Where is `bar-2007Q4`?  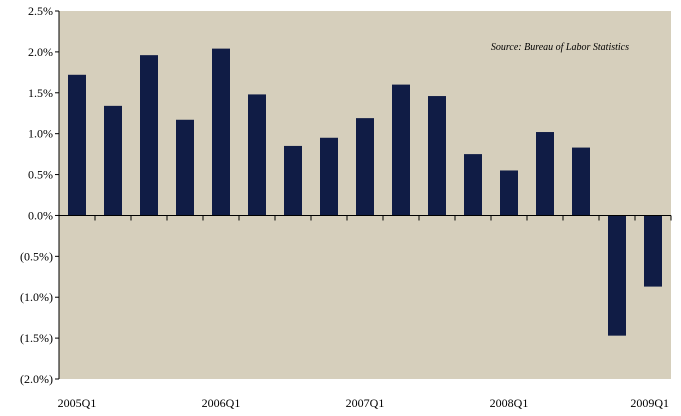
bar-2007Q4 is located at coordinates (473, 185).